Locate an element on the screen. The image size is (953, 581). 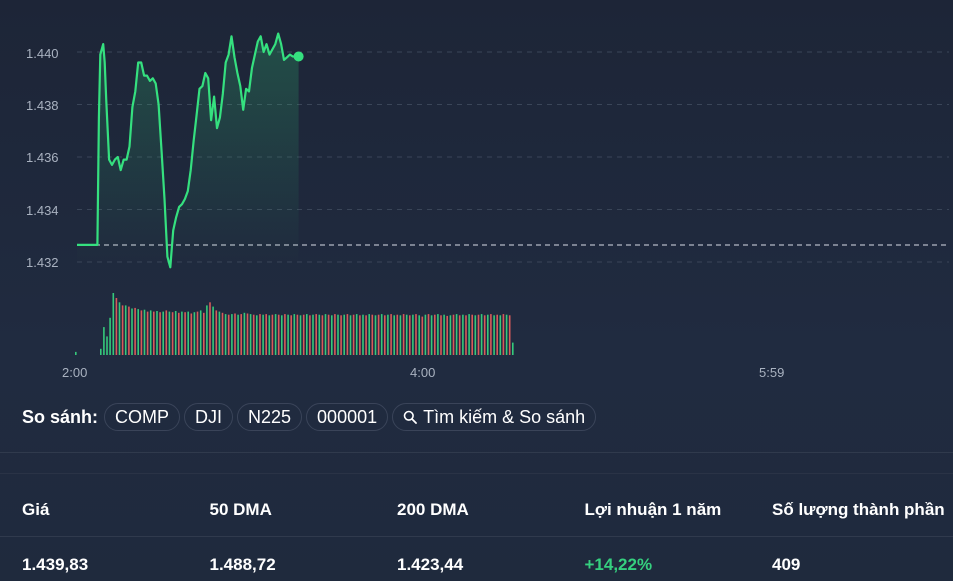
value-200dma: 1.423,44 is located at coordinates (430, 564).